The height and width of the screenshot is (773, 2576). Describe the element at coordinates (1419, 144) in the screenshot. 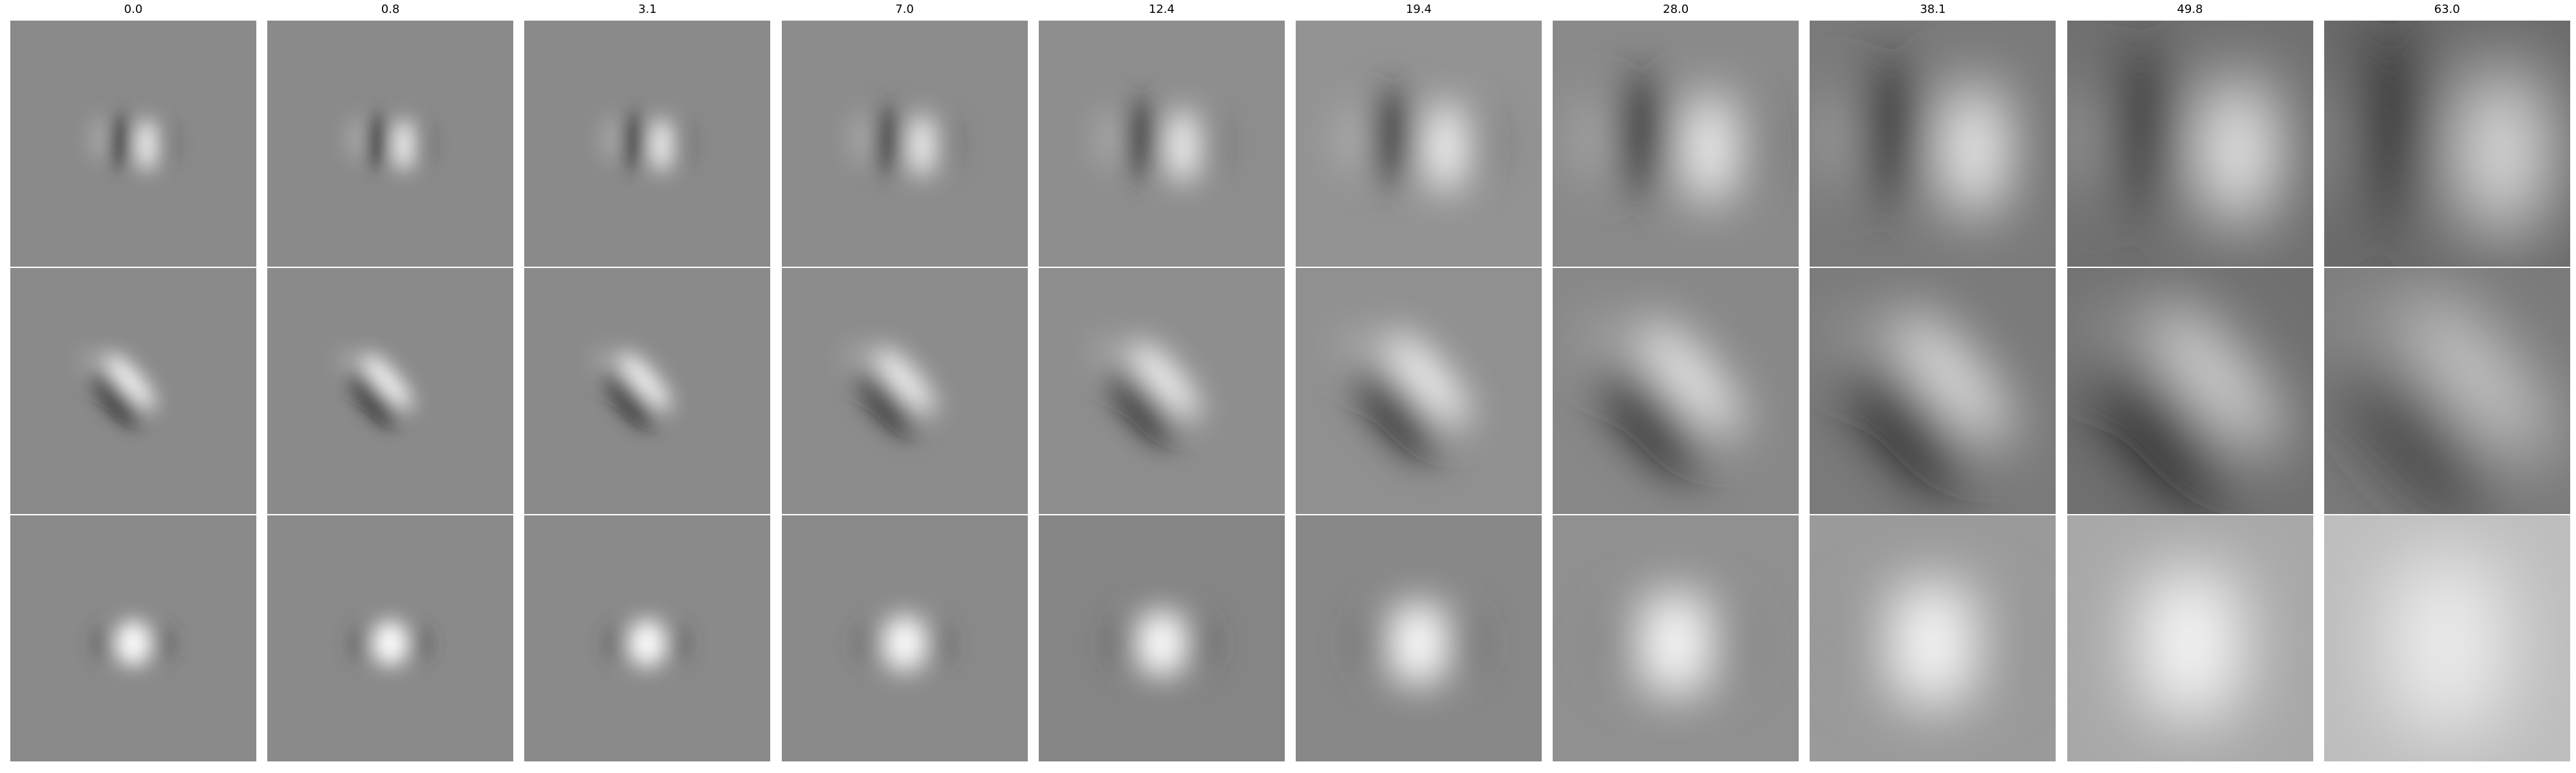

I see `panel-r0-c5` at that location.